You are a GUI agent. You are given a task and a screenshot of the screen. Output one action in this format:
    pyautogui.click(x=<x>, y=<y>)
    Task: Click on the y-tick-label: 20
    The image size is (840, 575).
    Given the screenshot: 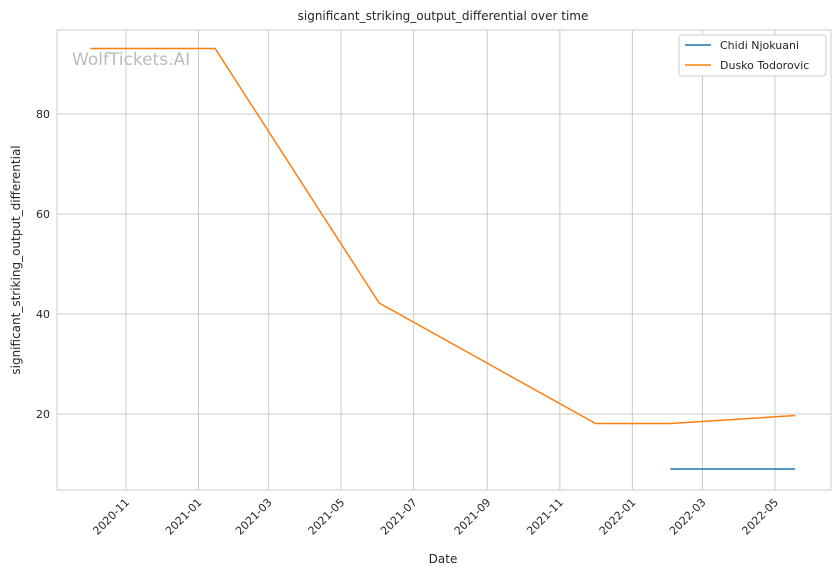 What is the action you would take?
    pyautogui.click(x=43, y=414)
    